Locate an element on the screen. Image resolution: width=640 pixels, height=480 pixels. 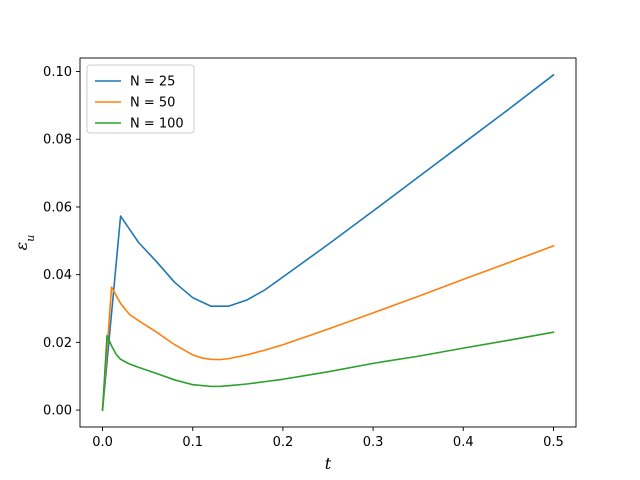
x-tick-label: 0.0 is located at coordinates (102, 442).